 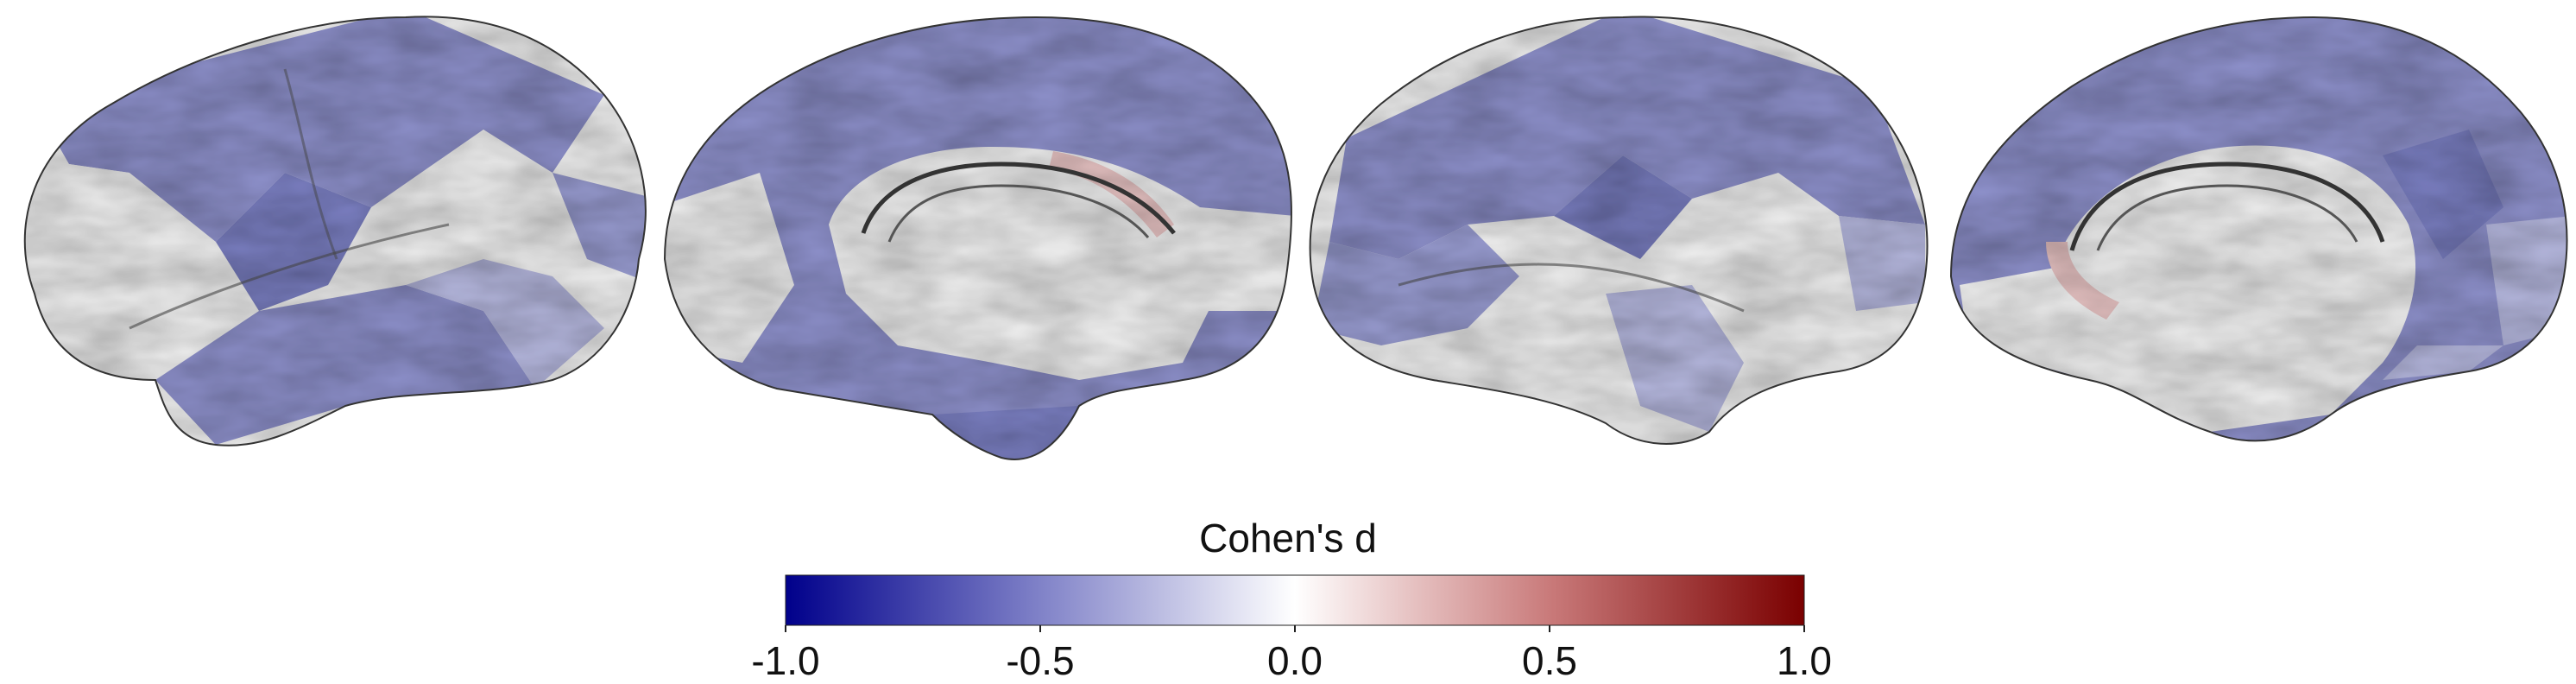 What do you see at coordinates (1549, 660) in the screenshot?
I see `colorbar-tick-label: 0.5` at bounding box center [1549, 660].